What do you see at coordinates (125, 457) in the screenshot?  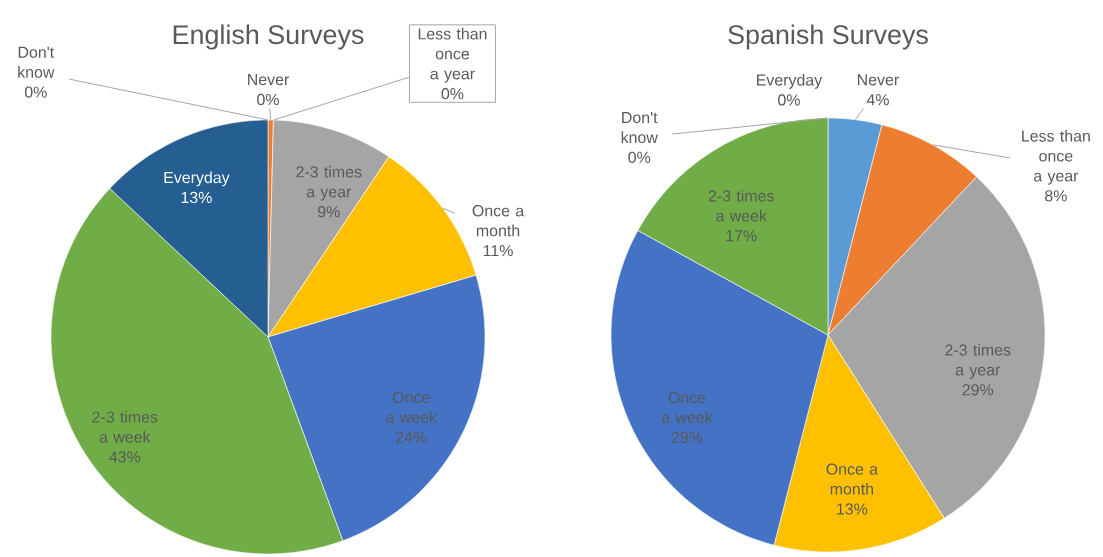 I see `data-label: 43%` at bounding box center [125, 457].